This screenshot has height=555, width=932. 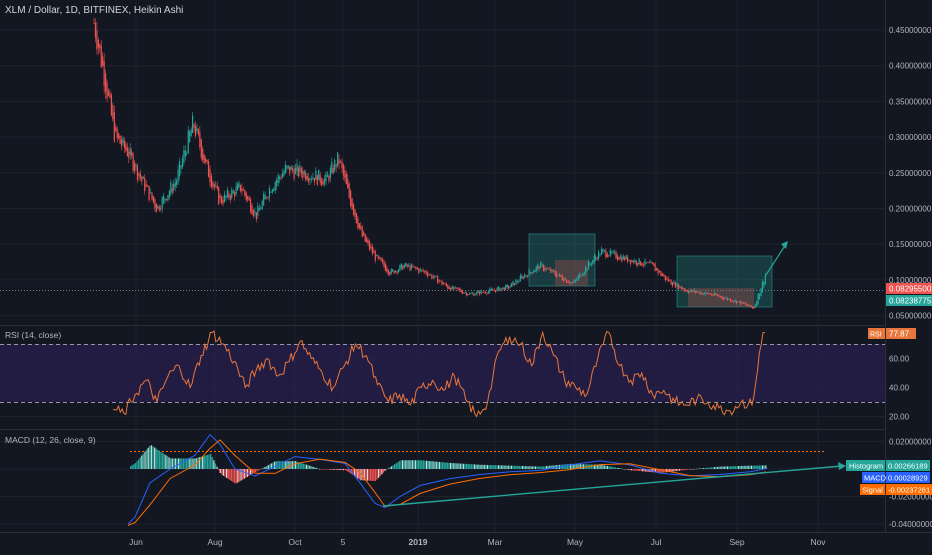 What do you see at coordinates (575, 542) in the screenshot?
I see `time-tick-label: May` at bounding box center [575, 542].